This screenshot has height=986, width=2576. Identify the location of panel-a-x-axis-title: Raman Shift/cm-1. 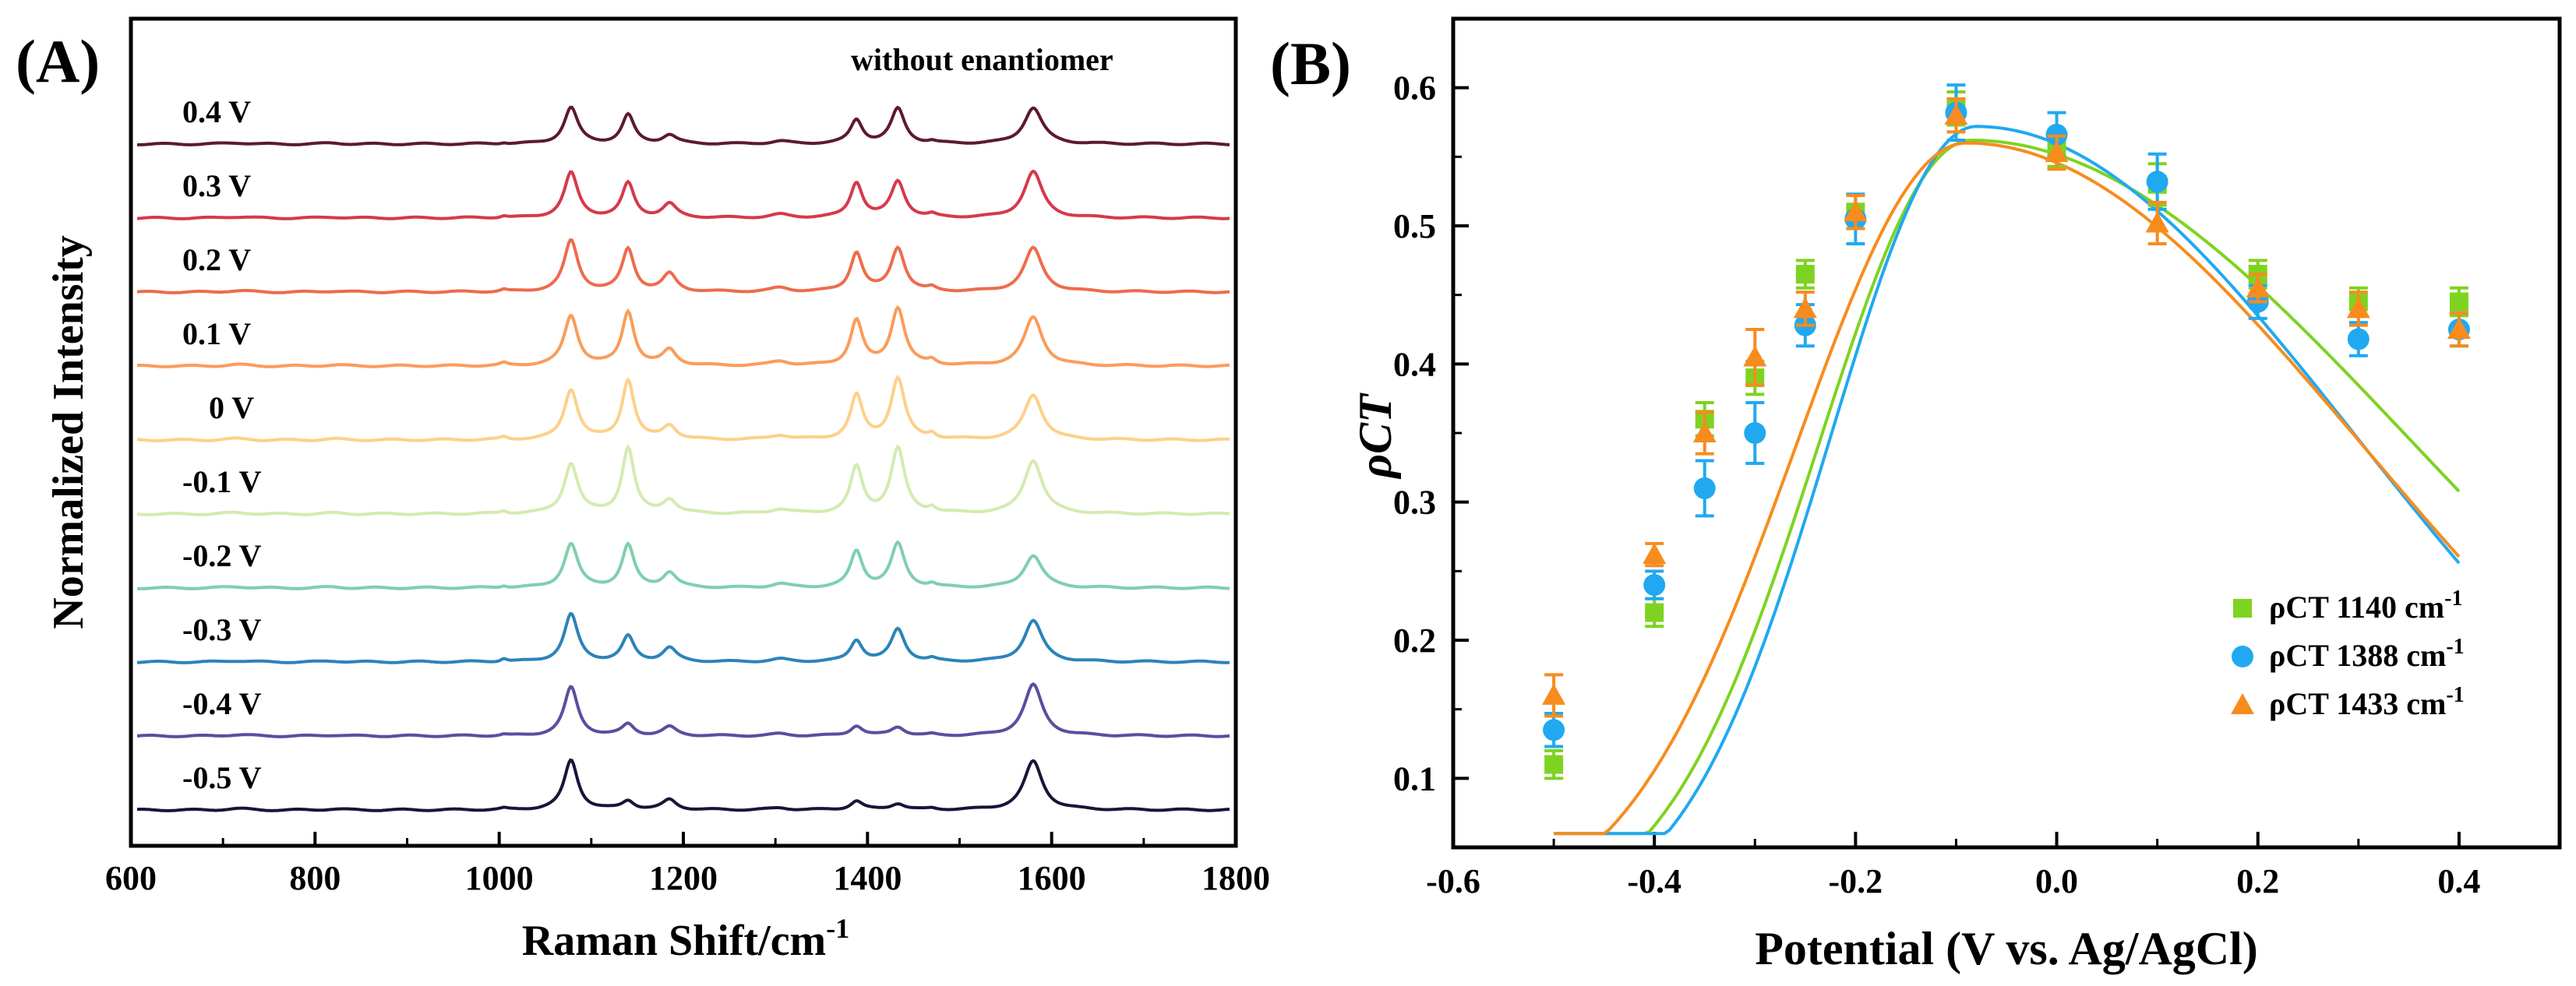
(685, 939).